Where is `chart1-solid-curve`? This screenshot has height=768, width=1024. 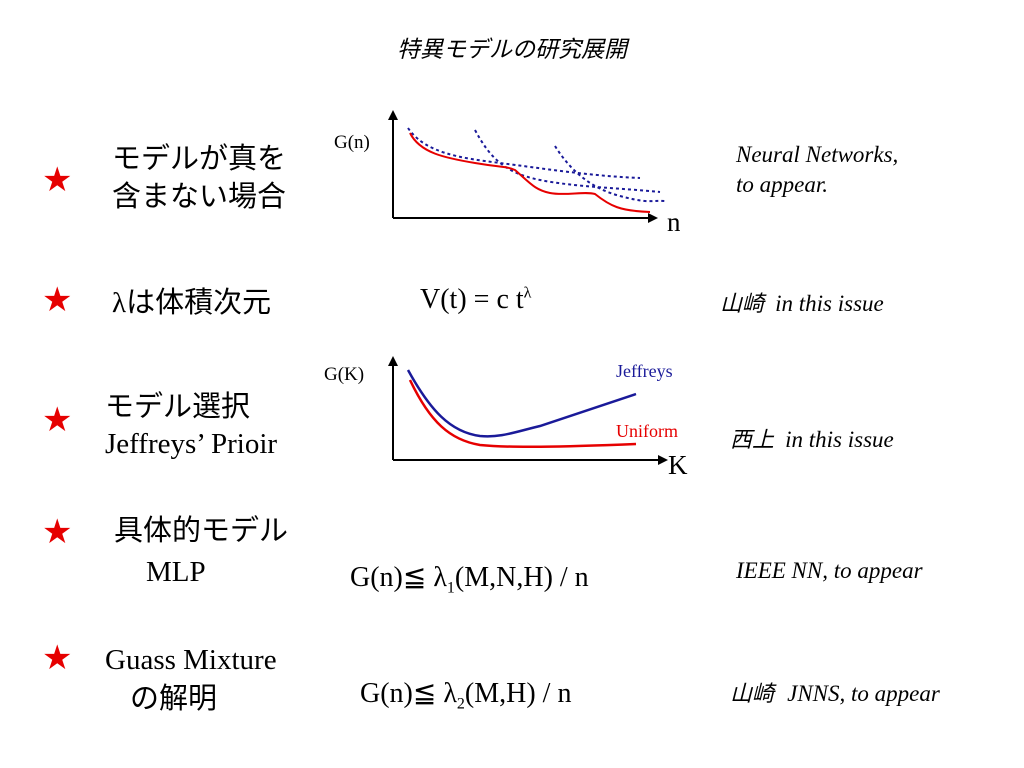
chart1-solid-curve is located at coordinates (530, 172).